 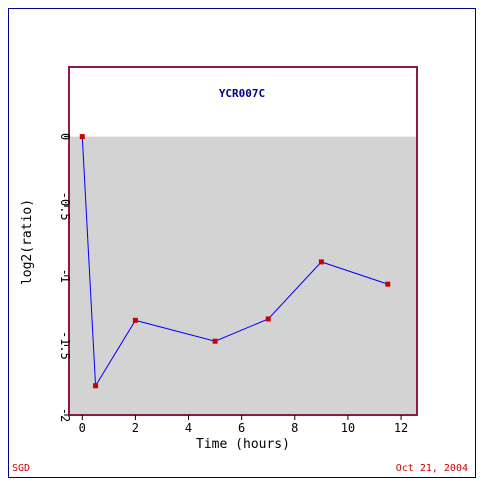 I want to click on y-tick-label: -2, so click(x=65, y=415).